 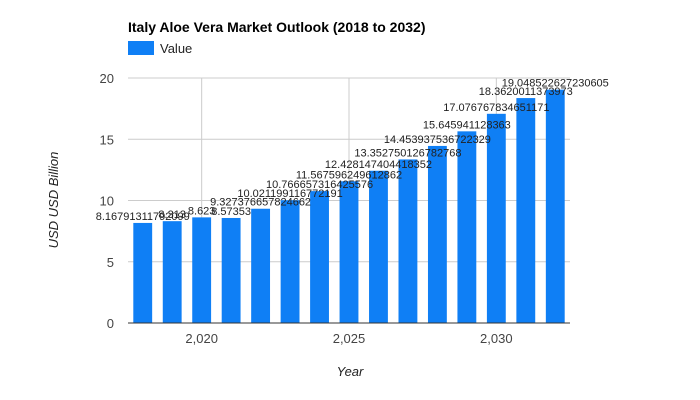 What do you see at coordinates (407, 153) in the screenshot?
I see `data-label-2027: 13.3527501267827​68` at bounding box center [407, 153].